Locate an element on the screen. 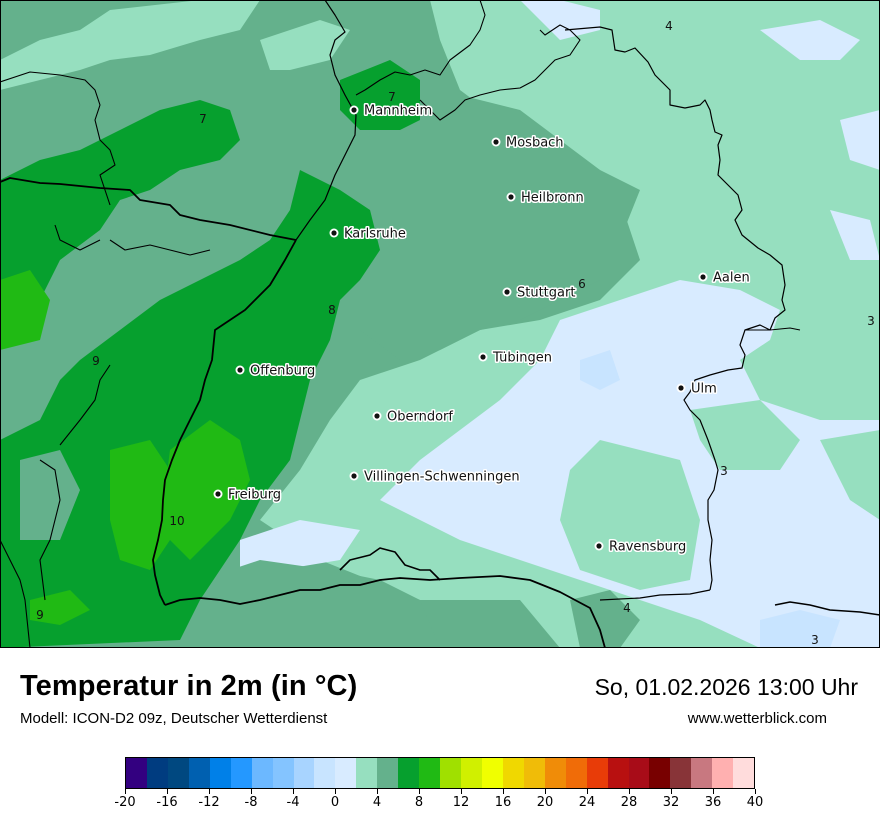 The image size is (880, 830). colorbar-tick-label: 20 is located at coordinates (545, 802).